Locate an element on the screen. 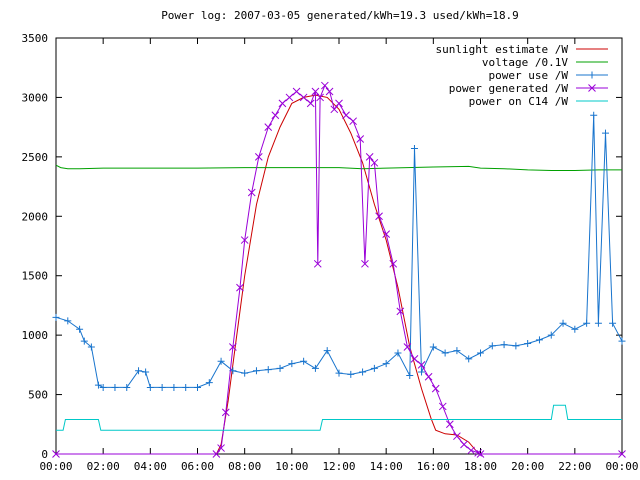 This screenshot has height=480, width=640. x-tick-label: 12:00 is located at coordinates (338, 466).